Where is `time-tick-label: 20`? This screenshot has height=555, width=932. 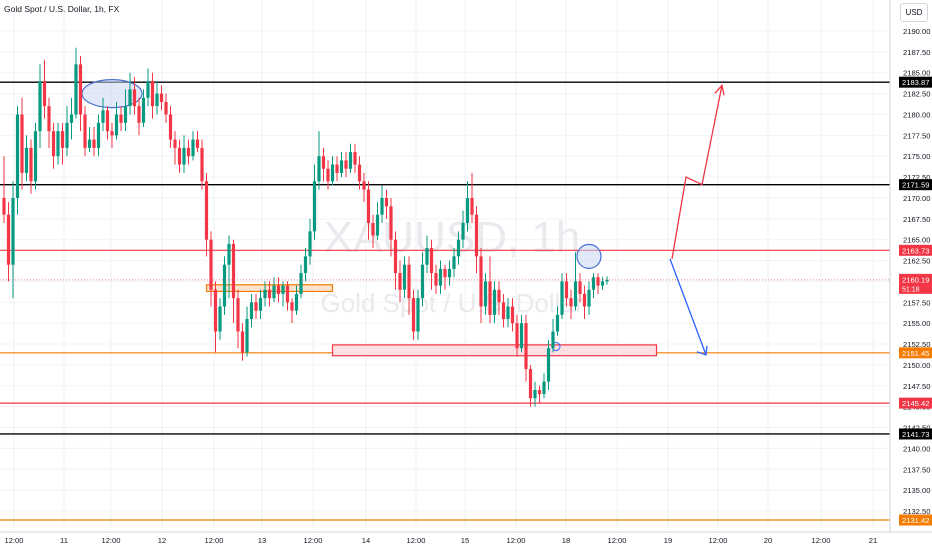 time-tick-label: 20 is located at coordinates (768, 540).